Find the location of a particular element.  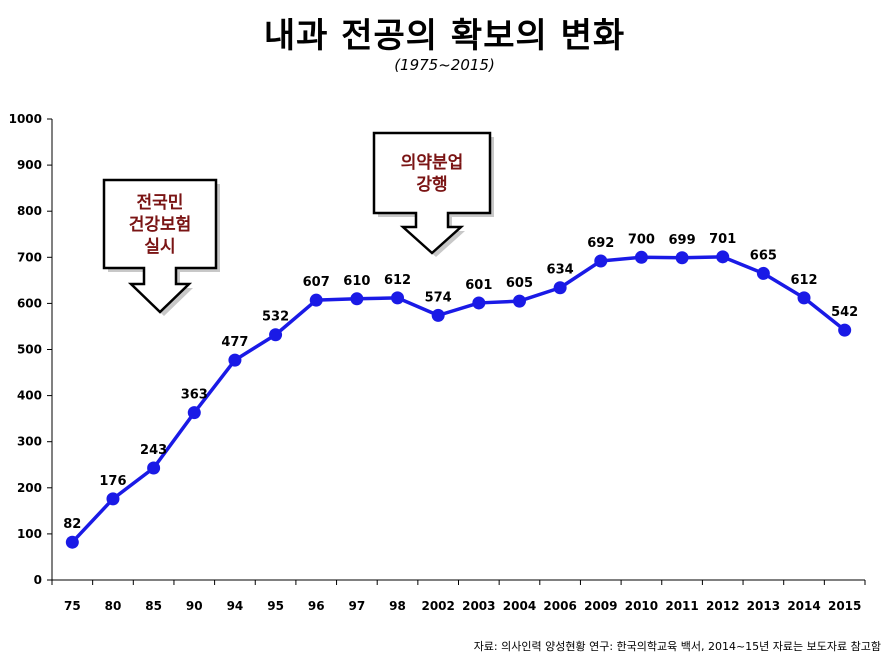

data-label: 692 is located at coordinates (600, 243).